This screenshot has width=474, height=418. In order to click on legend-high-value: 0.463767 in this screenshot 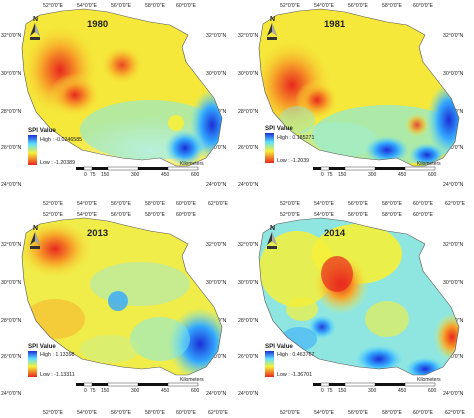, I will do `click(303, 355)`.